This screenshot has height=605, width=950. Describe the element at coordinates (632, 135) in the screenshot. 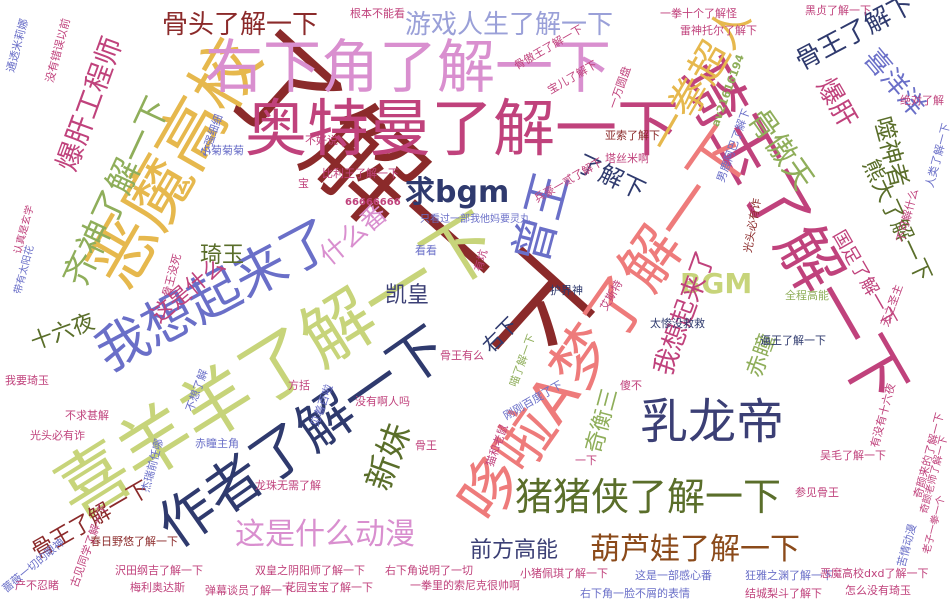

I see `word: 亚索了解下` at that location.